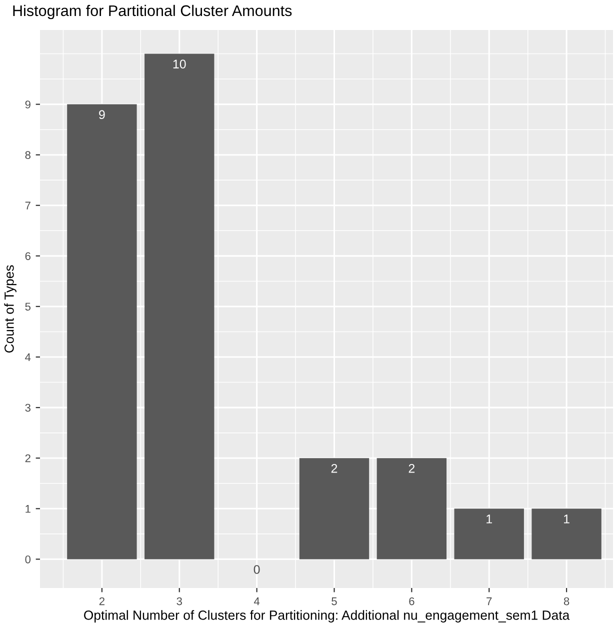 The width and height of the screenshot is (615, 623). I want to click on y-tick-label: 8, so click(27, 155).